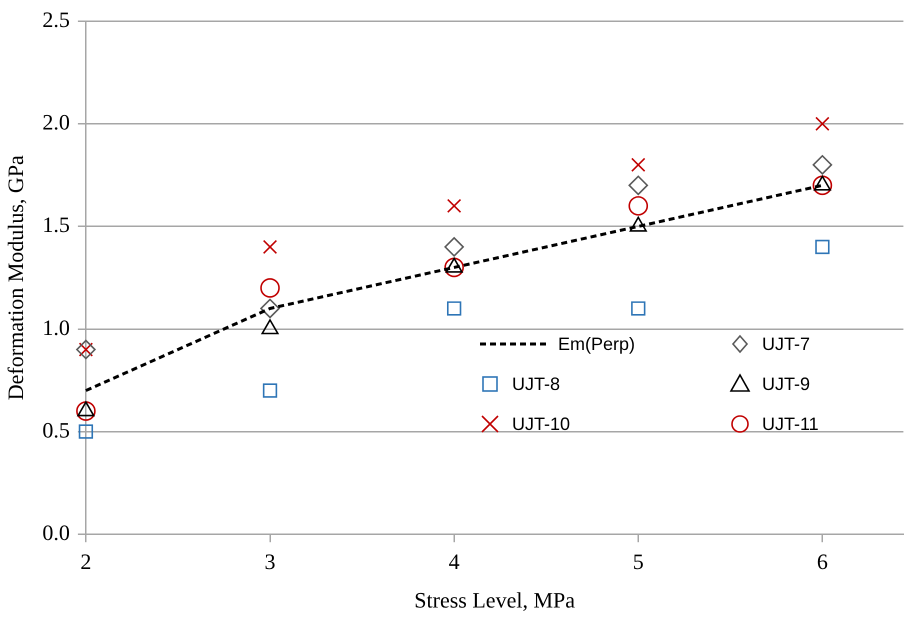  What do you see at coordinates (790, 424) in the screenshot?
I see `legend-label: UJT-11` at bounding box center [790, 424].